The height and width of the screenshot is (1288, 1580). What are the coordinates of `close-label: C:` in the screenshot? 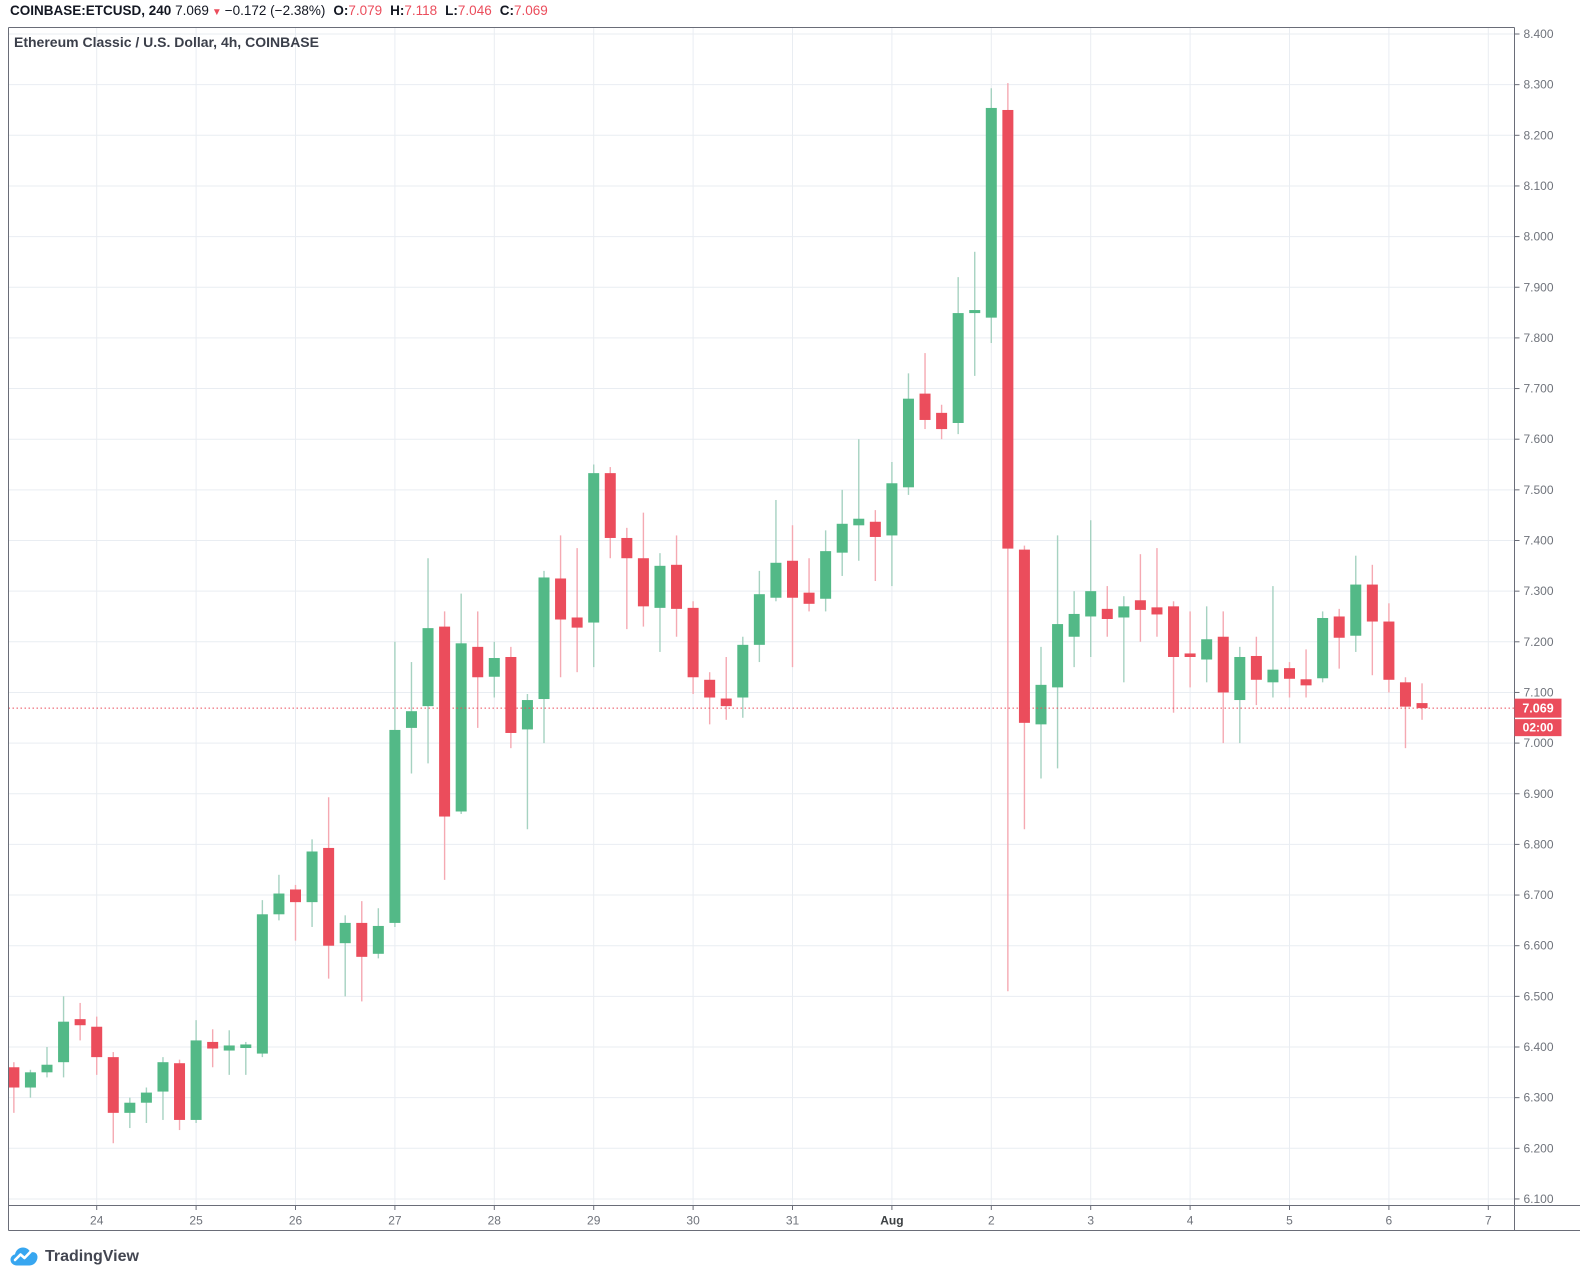 It's located at (506, 10).